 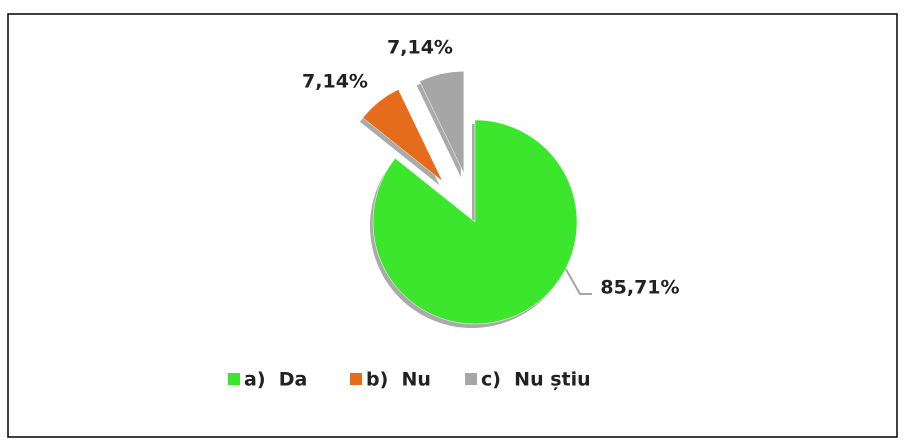 What do you see at coordinates (578, 281) in the screenshot?
I see `leader-line` at bounding box center [578, 281].